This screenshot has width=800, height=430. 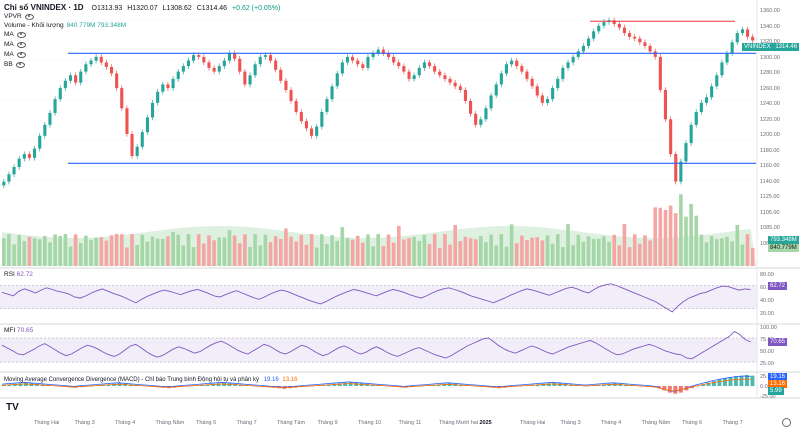 What do you see at coordinates (15, 54) in the screenshot?
I see `indicator-row-ma3: MA` at bounding box center [15, 54].